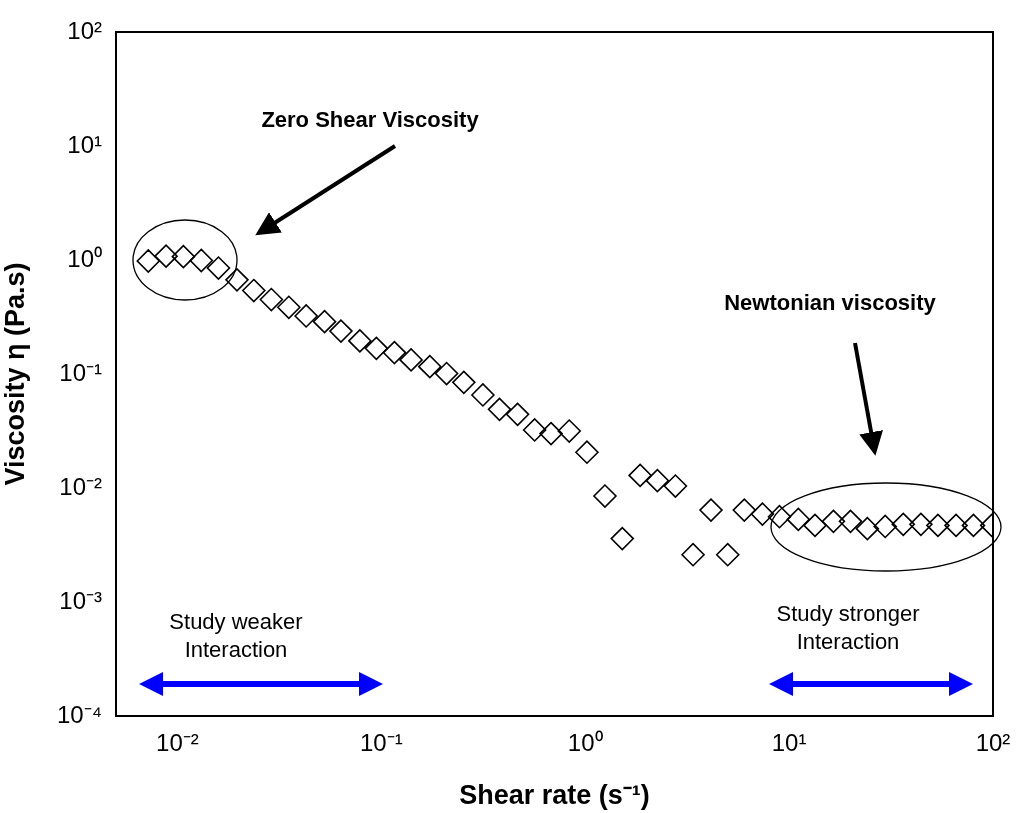 The width and height of the screenshot is (1025, 813). Describe the element at coordinates (993, 743) in the screenshot. I see `x-tick-label: 10²` at that location.